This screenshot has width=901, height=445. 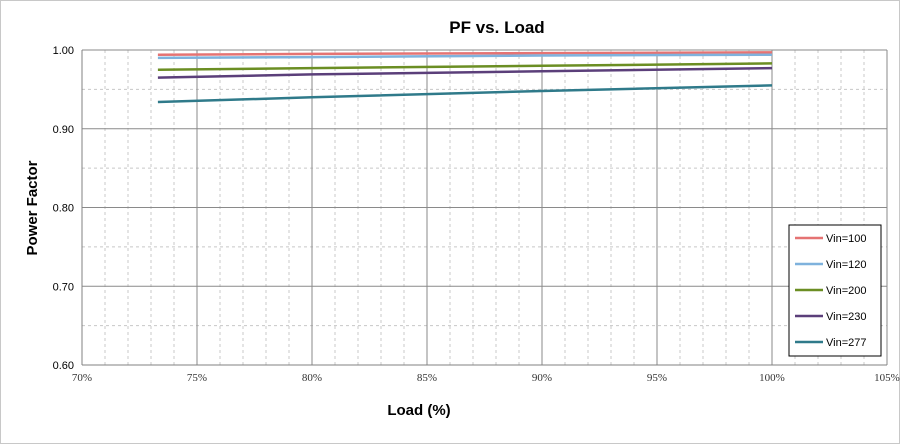 What do you see at coordinates (657, 378) in the screenshot?
I see `x-tick-label: 95%` at bounding box center [657, 378].